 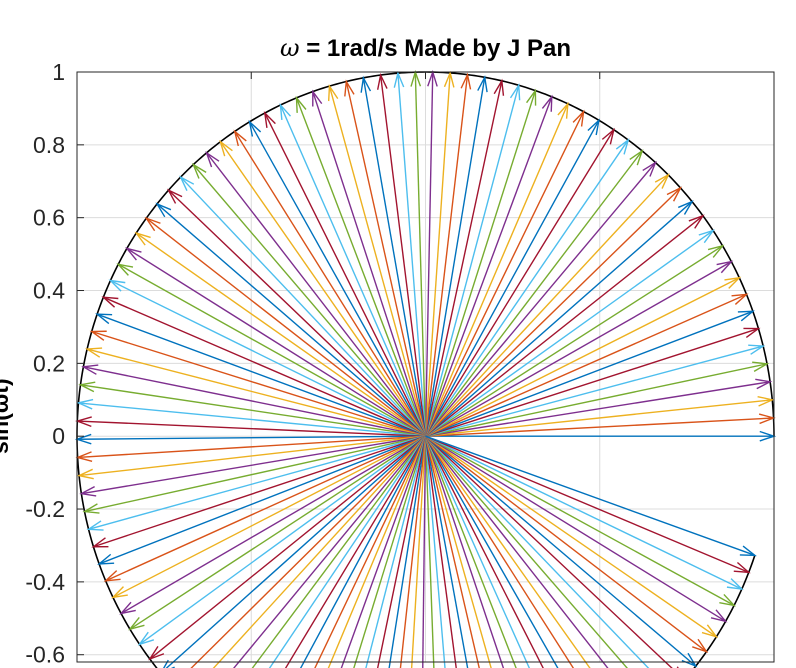 I want to click on y-tick-label: 0.8, so click(x=49, y=145).